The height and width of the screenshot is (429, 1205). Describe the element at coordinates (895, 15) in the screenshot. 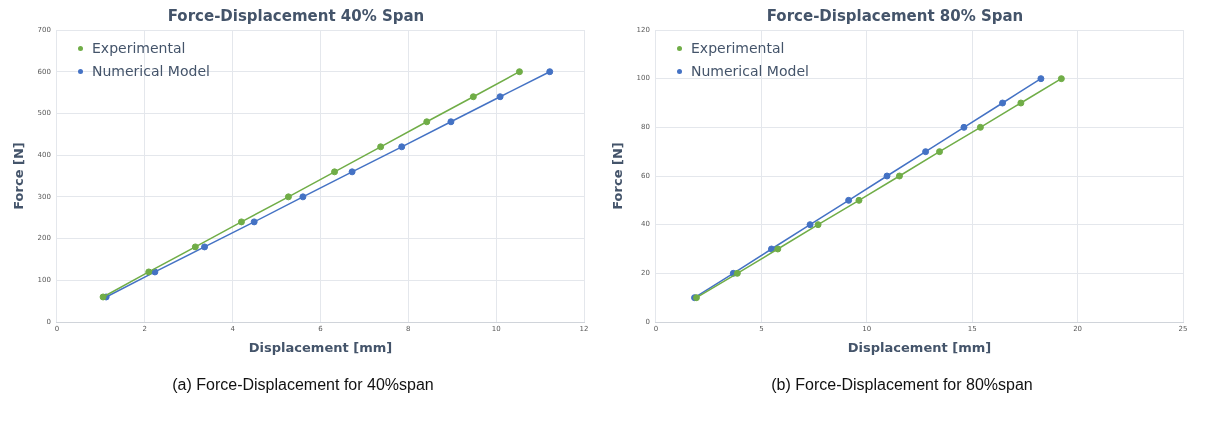

I see `chart-title: Force-Displacement 80% Span` at that location.